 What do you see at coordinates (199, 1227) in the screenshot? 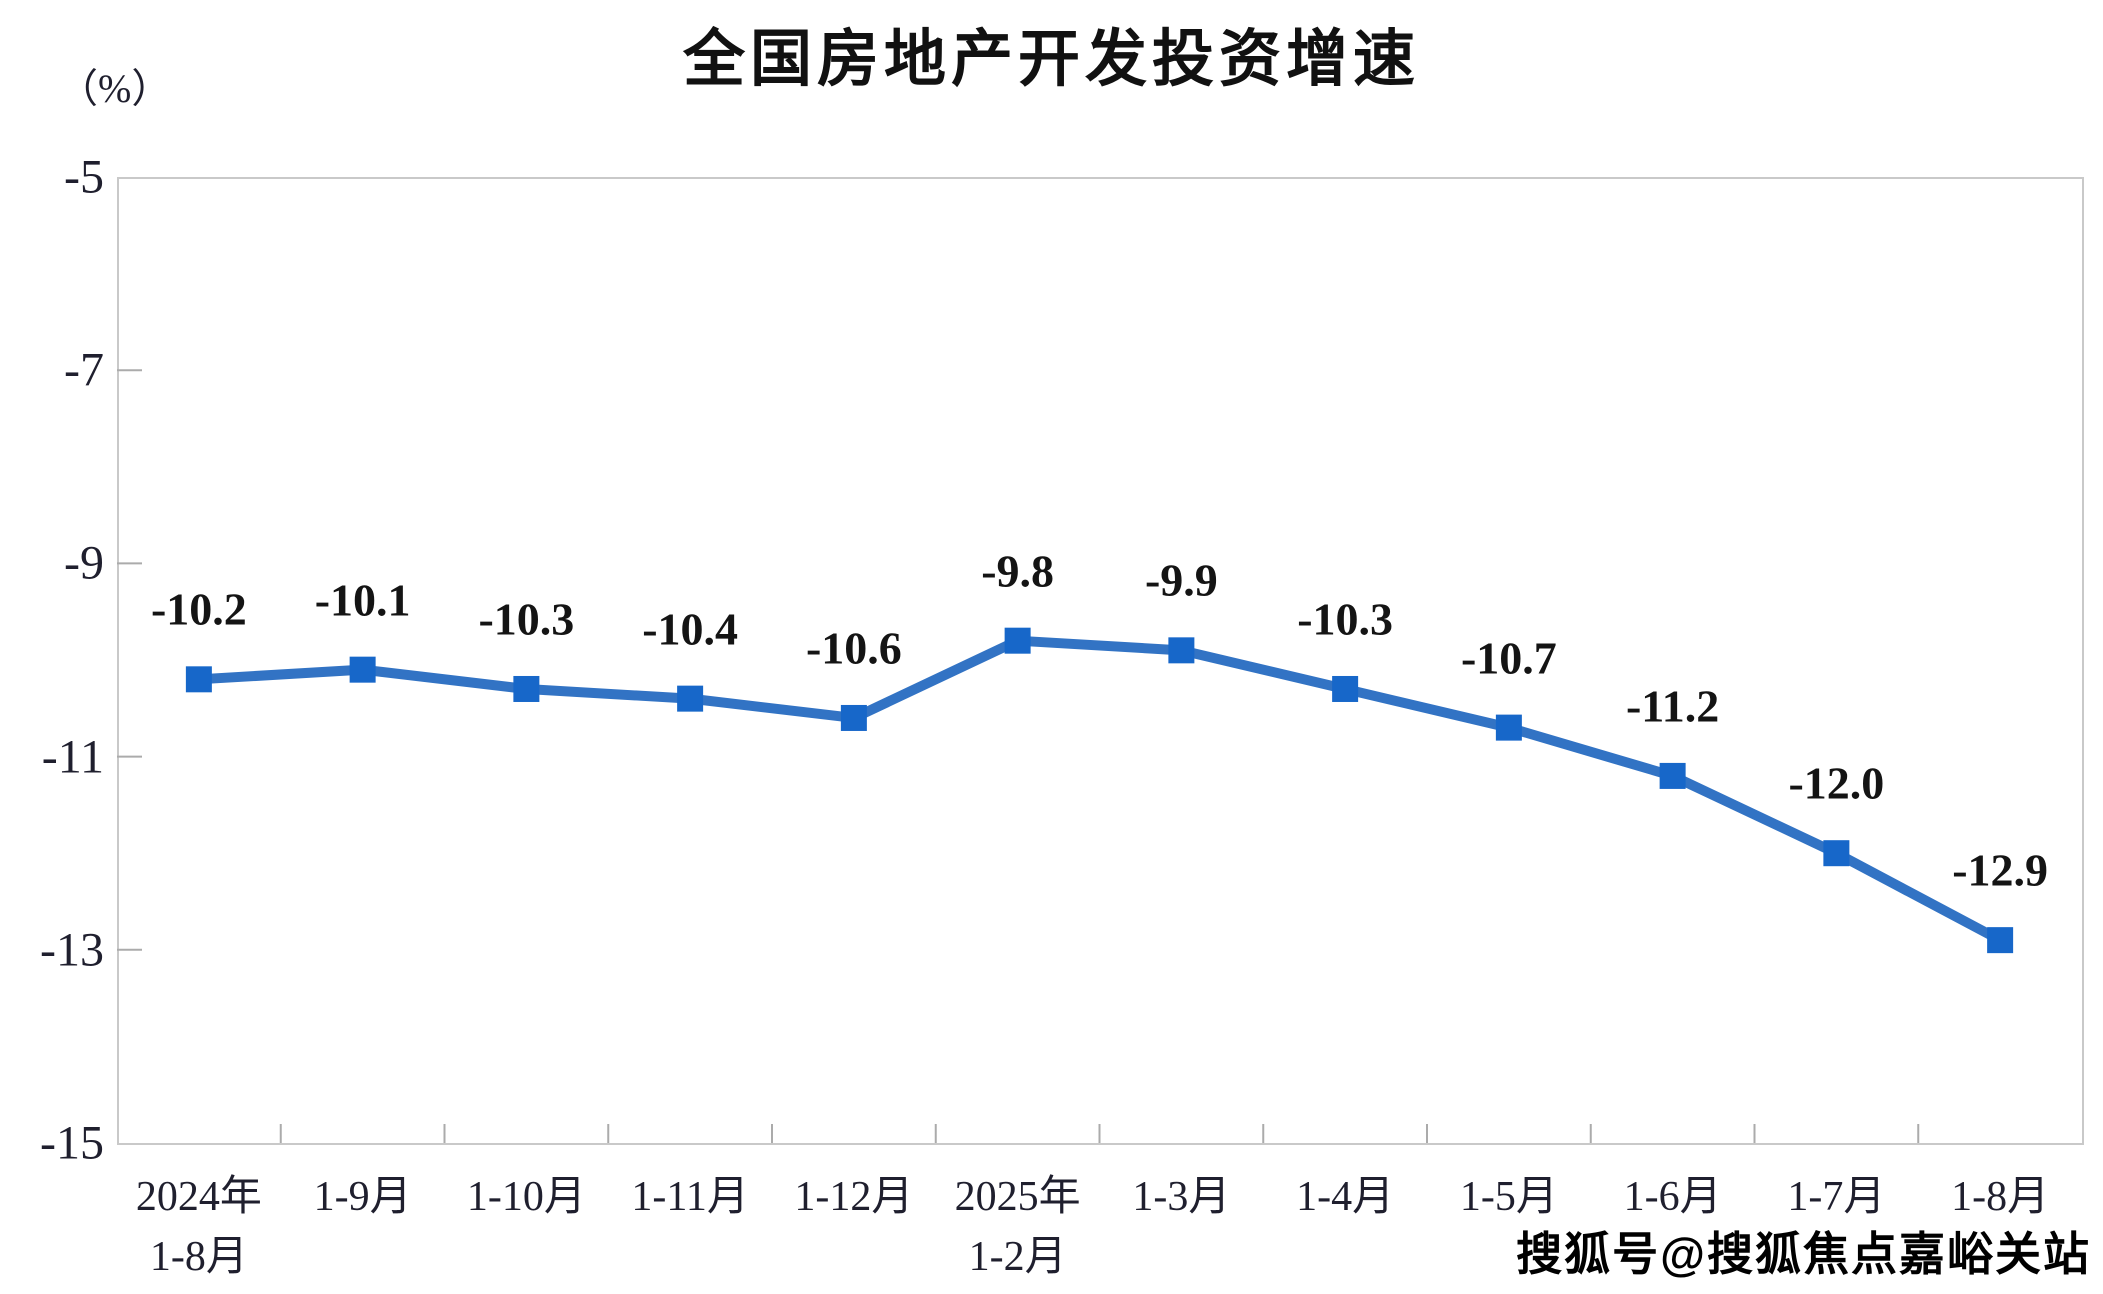
I see `x-axis-tick-label: 2024年 1-8月` at bounding box center [199, 1227].